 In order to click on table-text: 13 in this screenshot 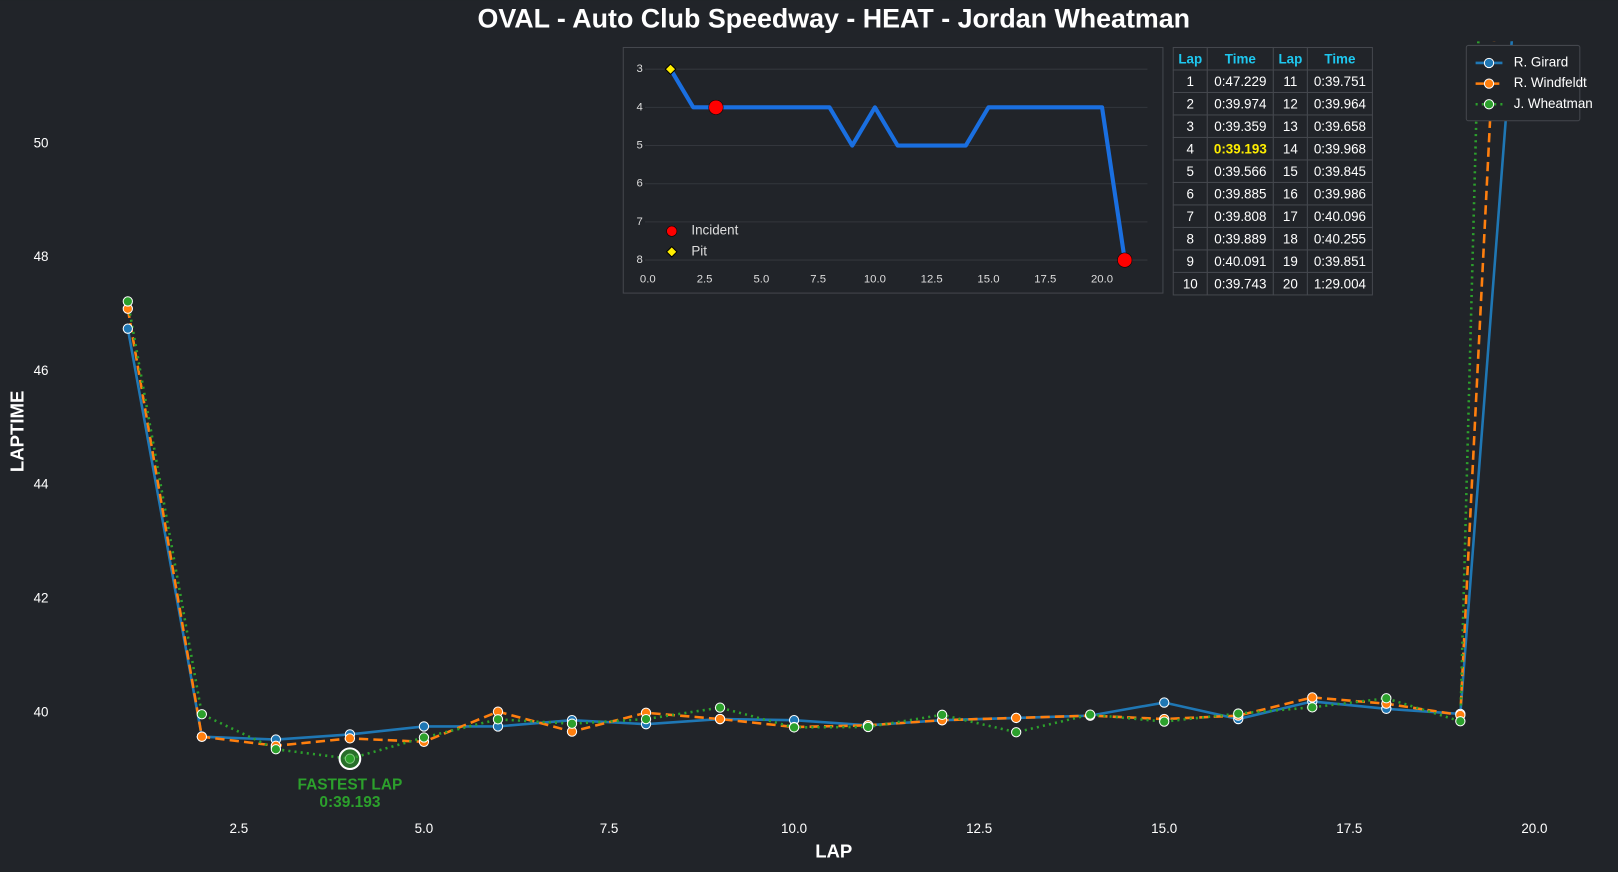, I will do `click(1290, 126)`.